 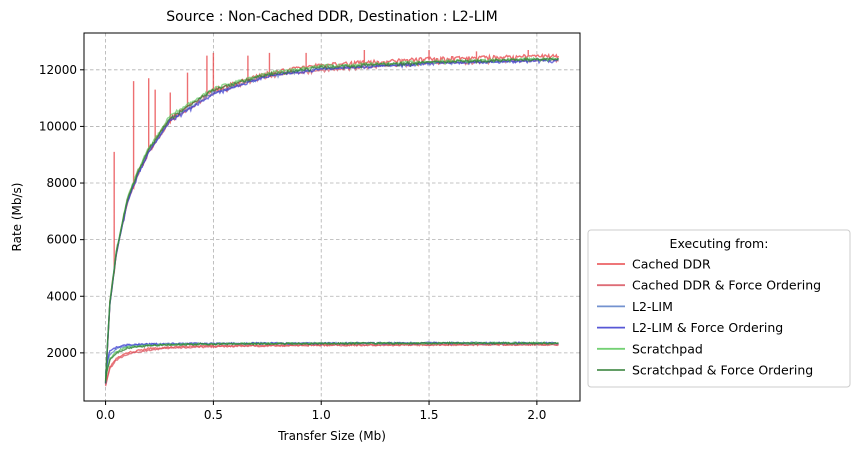 What do you see at coordinates (58, 126) in the screenshot?
I see `y-tick-label: 10000` at bounding box center [58, 126].